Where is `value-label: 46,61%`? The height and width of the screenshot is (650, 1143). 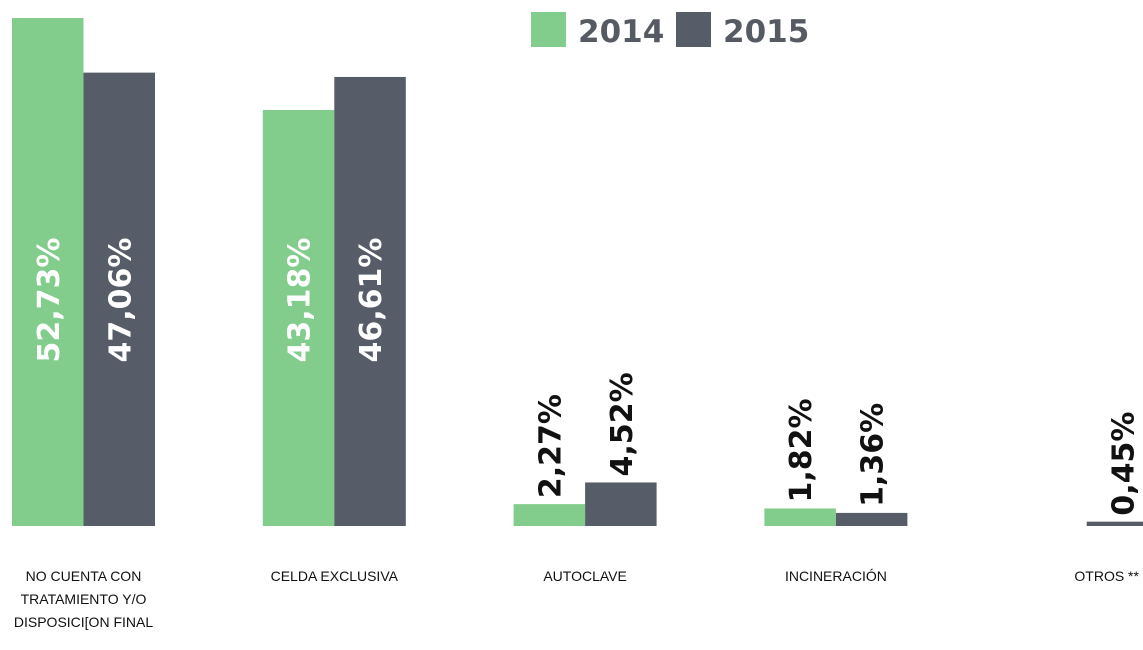 value-label: 46,61% is located at coordinates (371, 300).